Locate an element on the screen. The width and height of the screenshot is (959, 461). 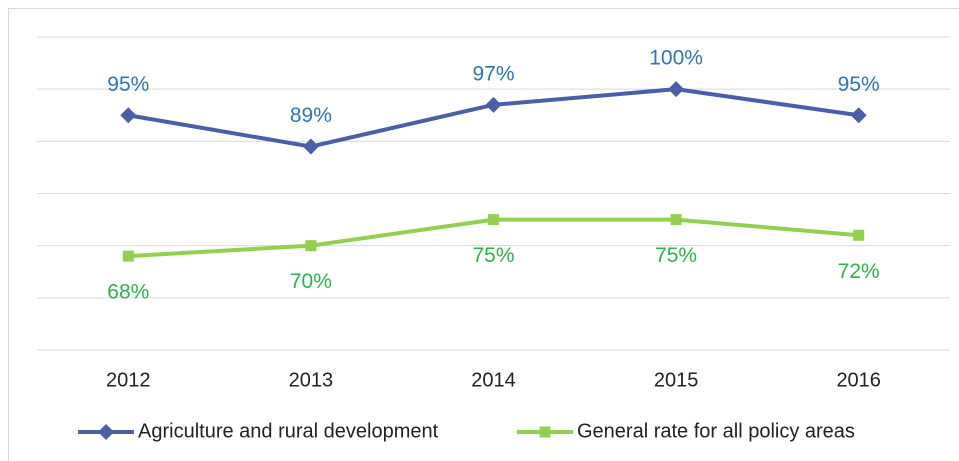
x-tick-label: 2013 is located at coordinates (311, 380).